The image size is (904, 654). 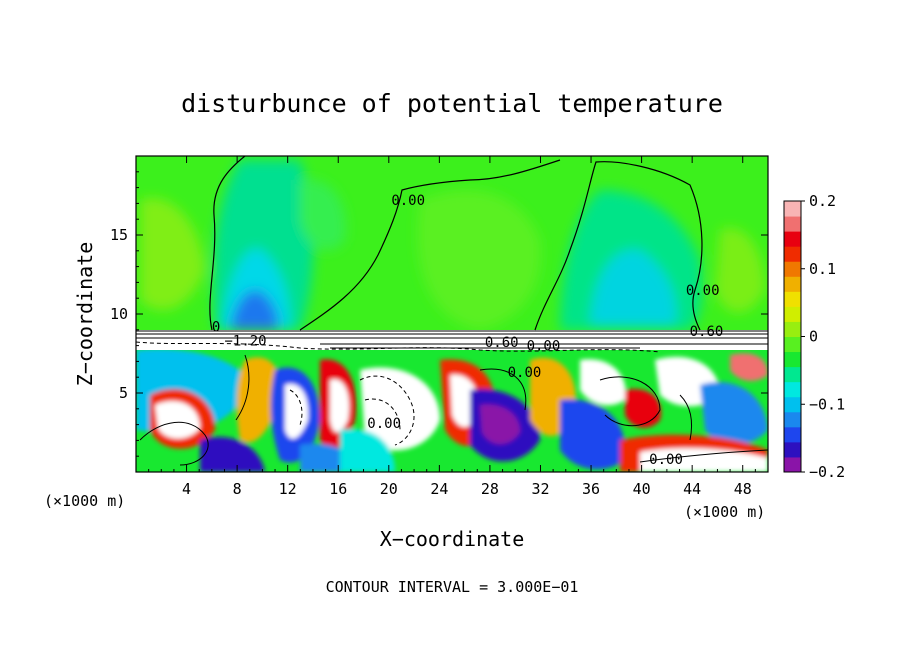 I want to click on x-axis-unit: (×1000 m), so click(x=724, y=512).